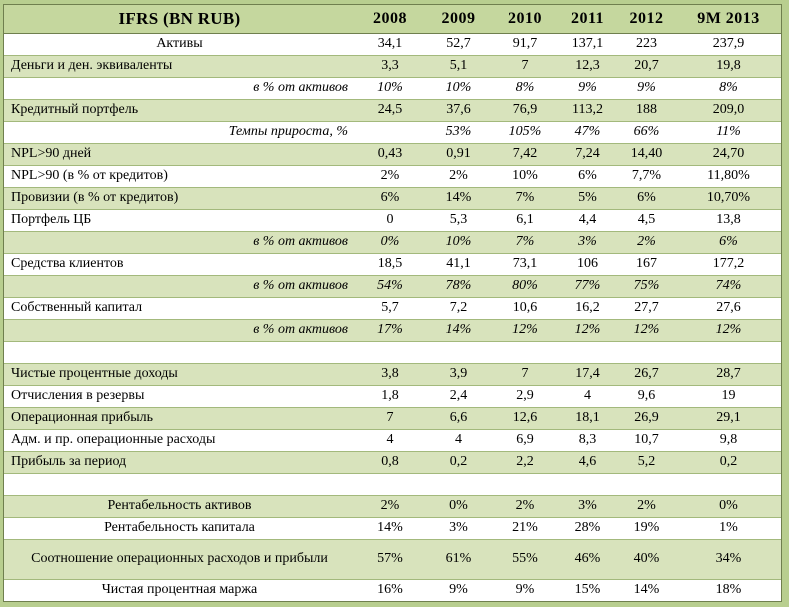  I want to click on table-row: Прибыль за период 0,8 0,2 2,2 4,6 5,2 0,2, so click(392, 463).